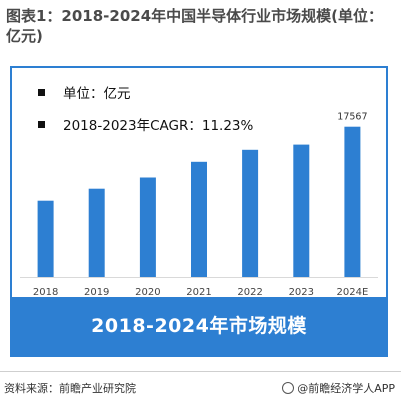  Describe the element at coordinates (352, 201) in the screenshot. I see `bar-2024E` at that location.